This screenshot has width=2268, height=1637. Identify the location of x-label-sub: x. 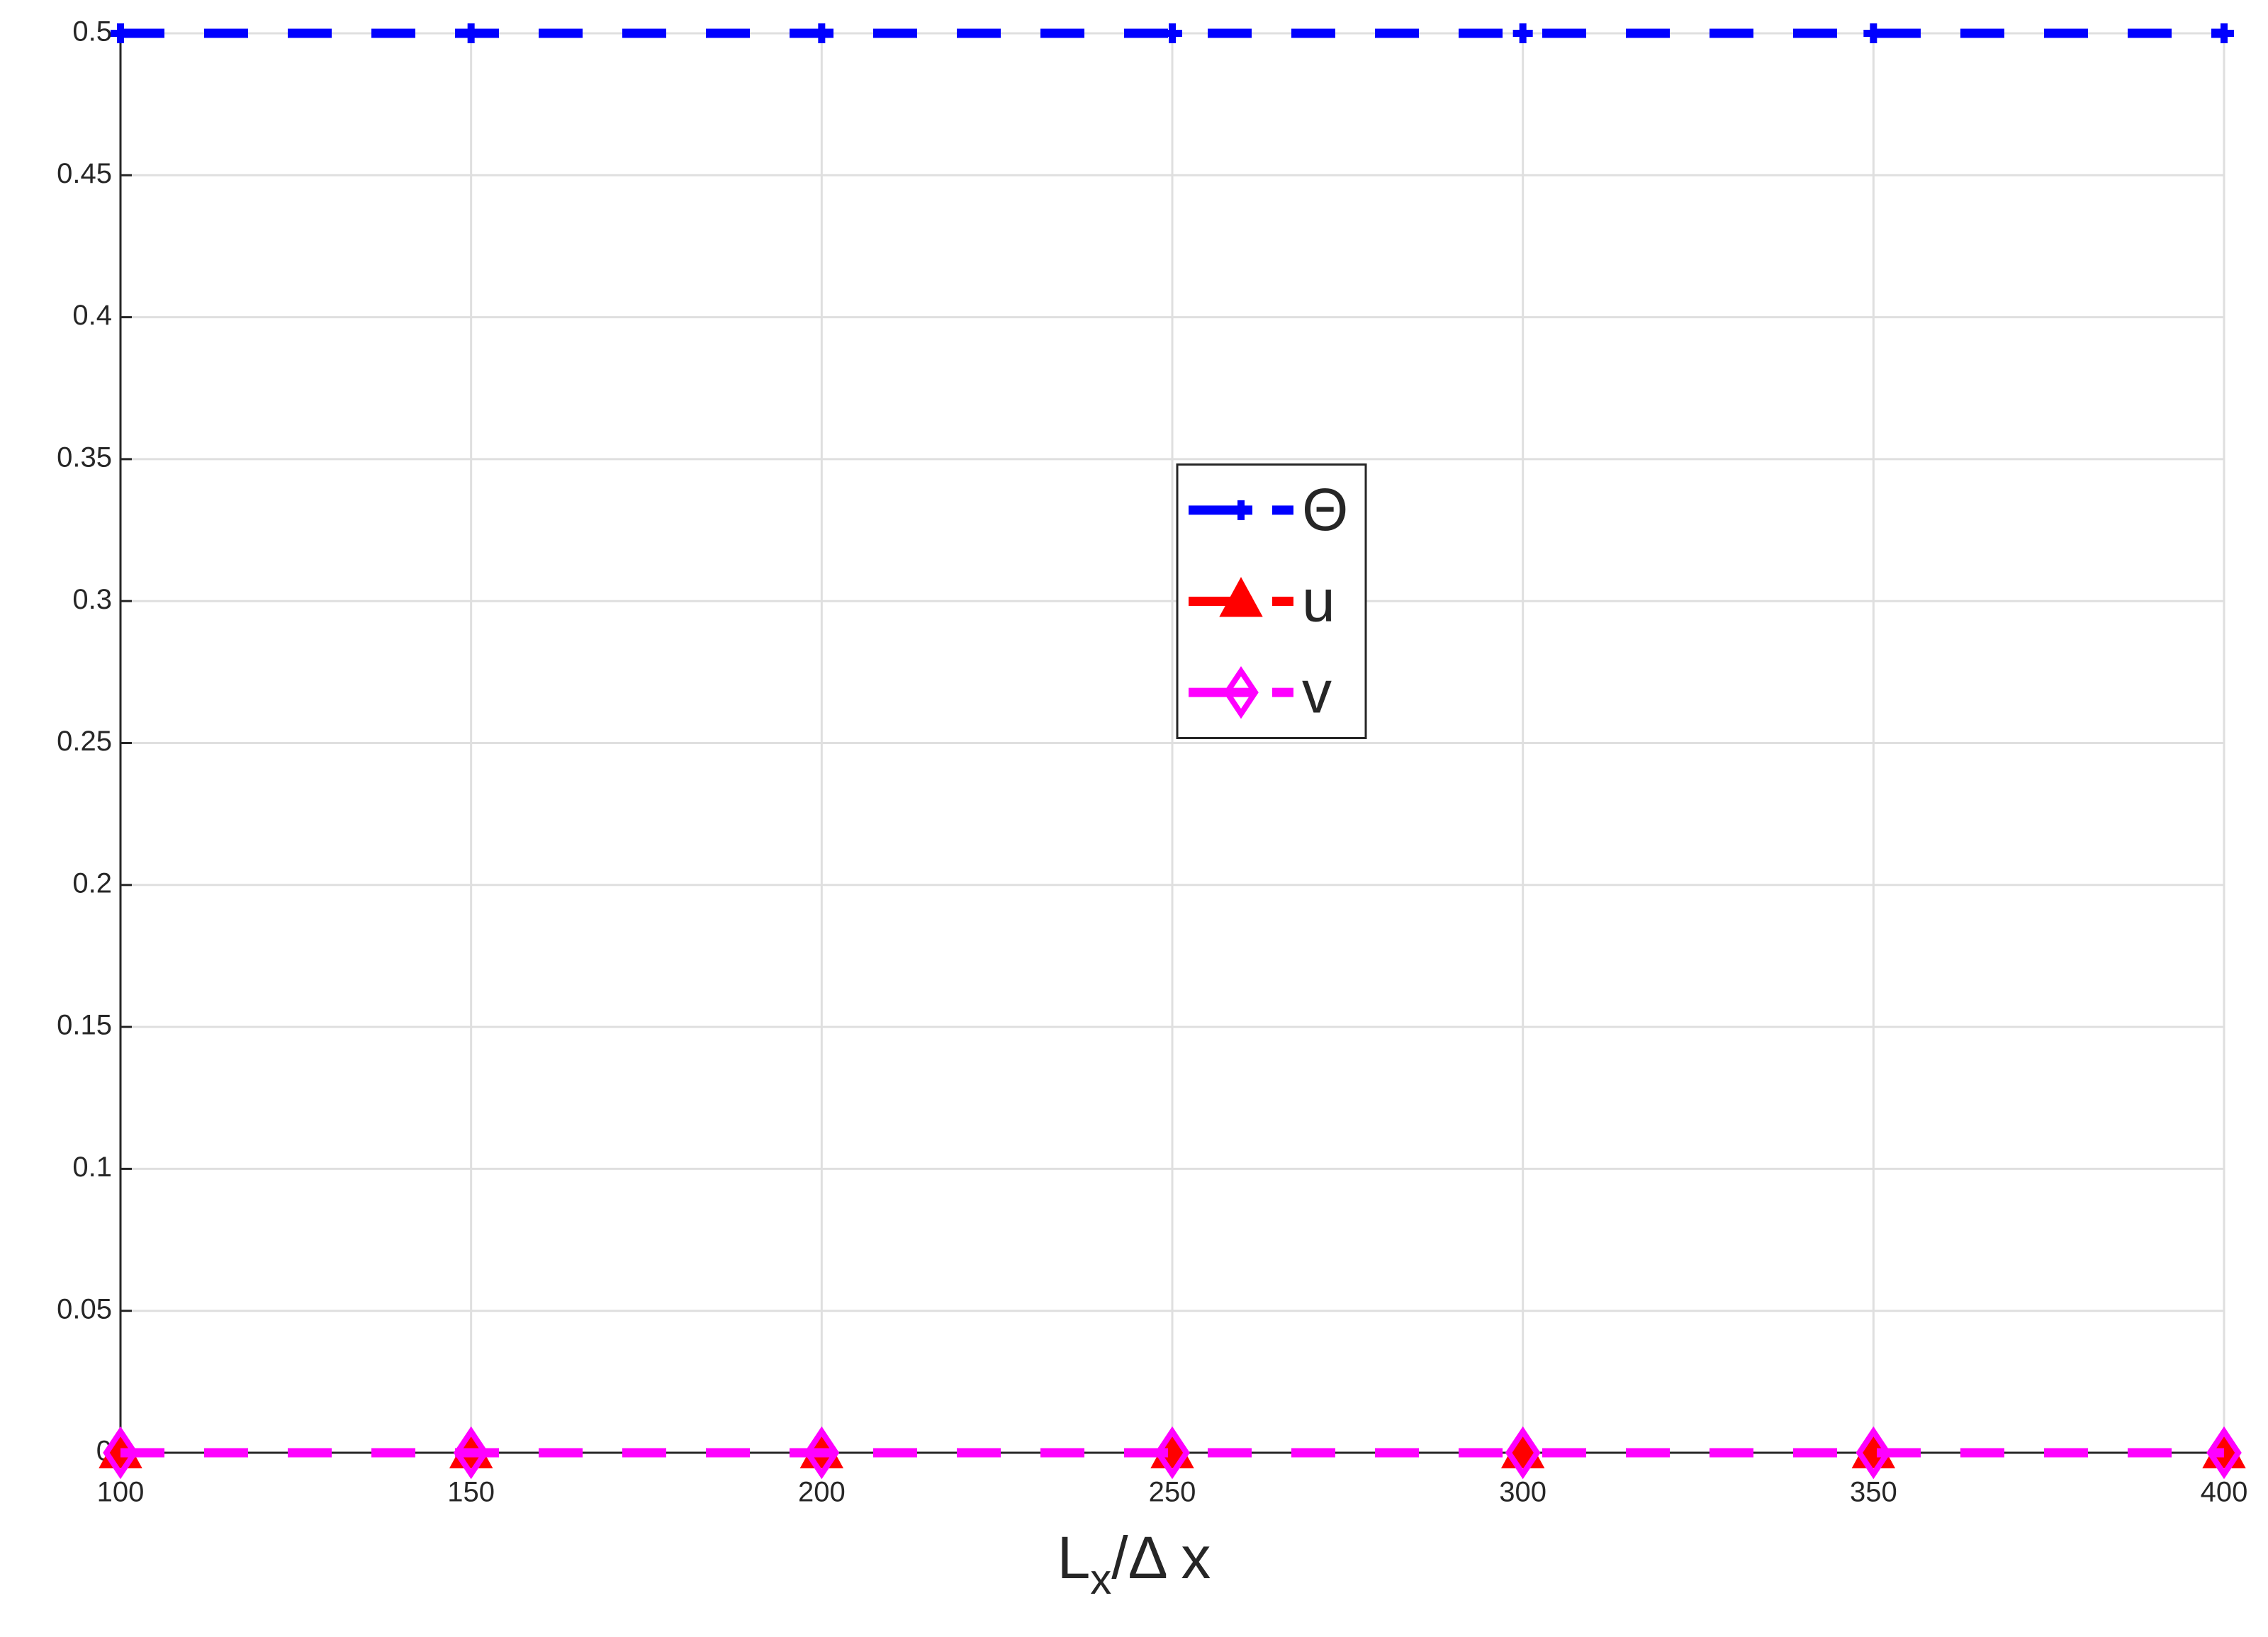
(1100, 1579).